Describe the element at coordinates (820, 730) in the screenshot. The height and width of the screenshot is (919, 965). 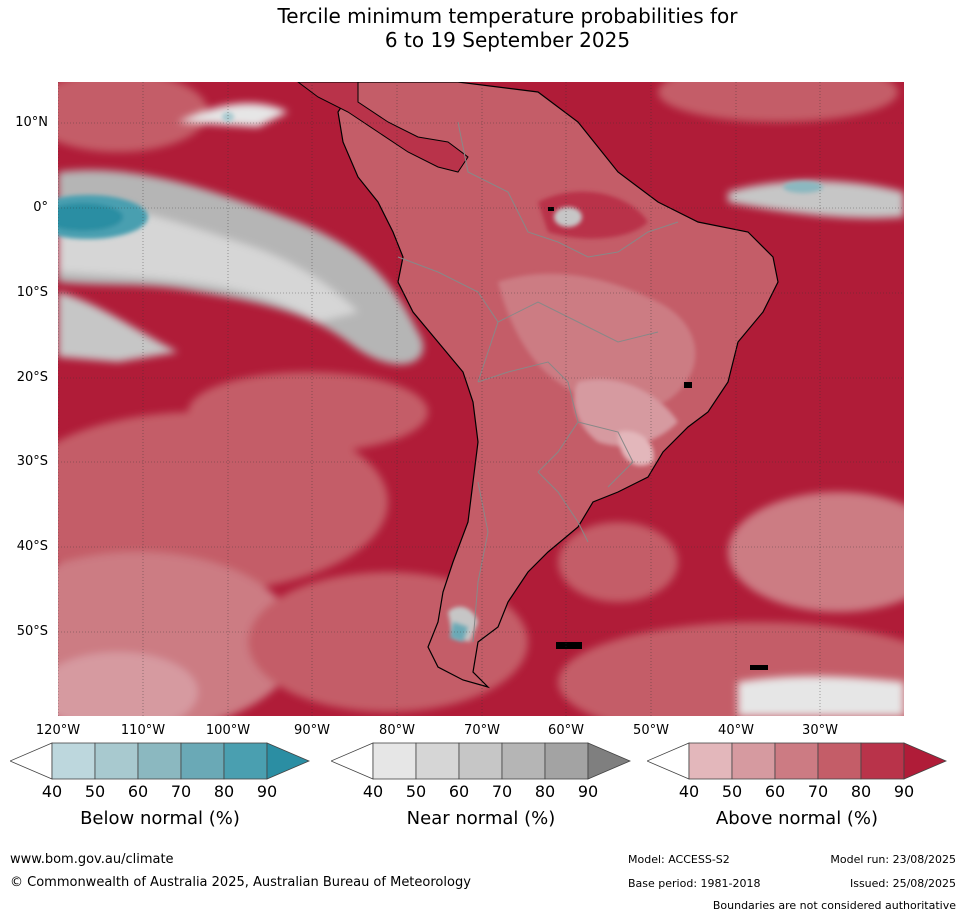
I see `lon-label-30w: 30°W` at that location.